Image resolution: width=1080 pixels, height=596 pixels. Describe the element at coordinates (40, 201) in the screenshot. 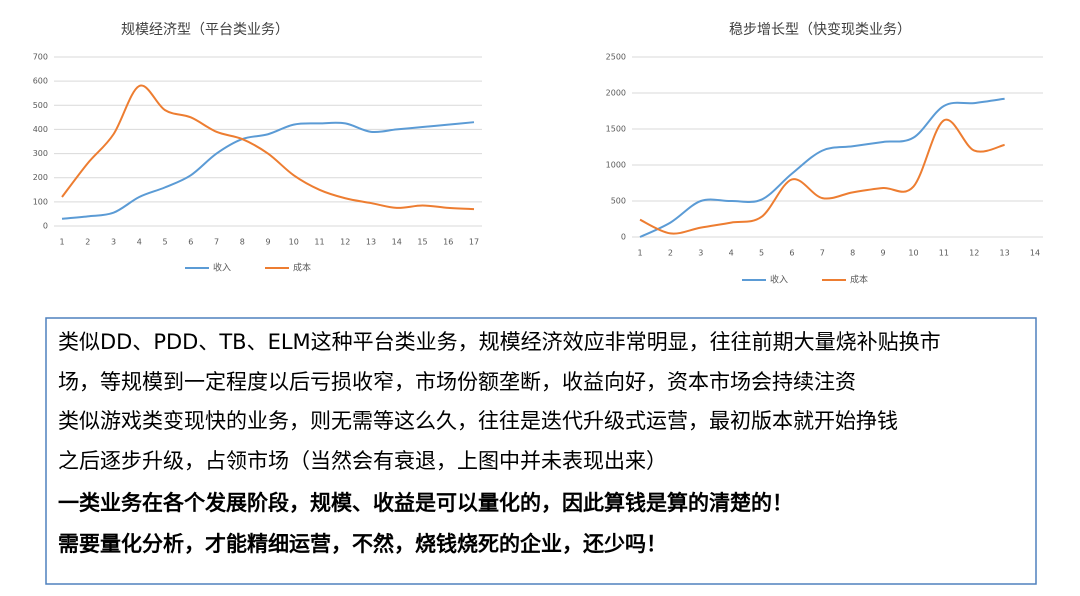

I see `y-tick-label: 100` at that location.